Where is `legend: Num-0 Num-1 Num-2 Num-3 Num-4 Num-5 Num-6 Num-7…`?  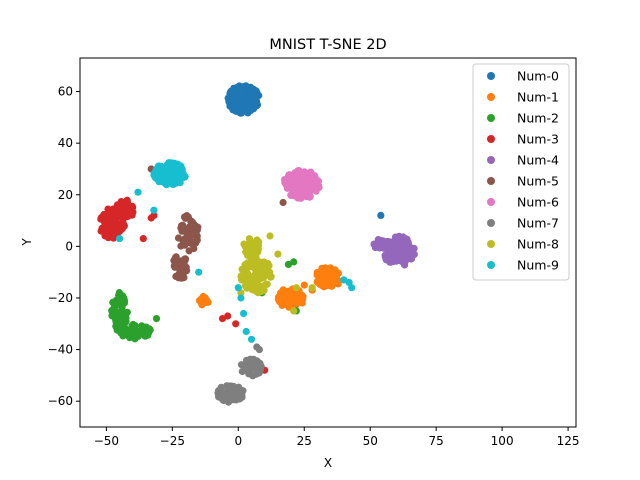
legend: Num-0 Num-1 Num-2 Num-3 Num-4 Num-5 Num-6 Num-7… is located at coordinates (521, 172).